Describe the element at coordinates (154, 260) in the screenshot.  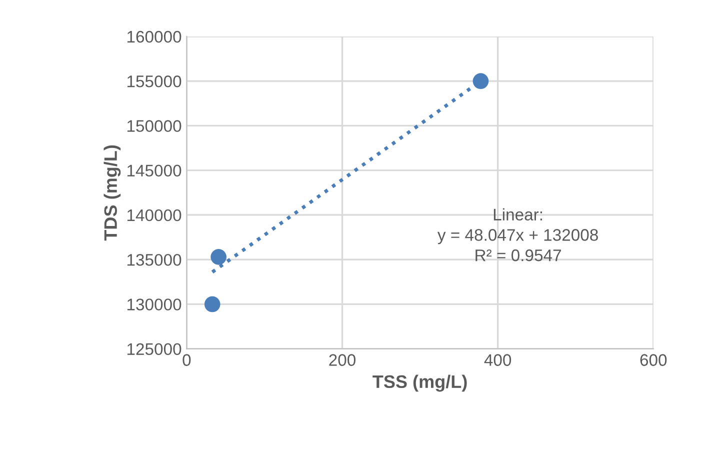
I see `y-tick-label: 135000` at that location.